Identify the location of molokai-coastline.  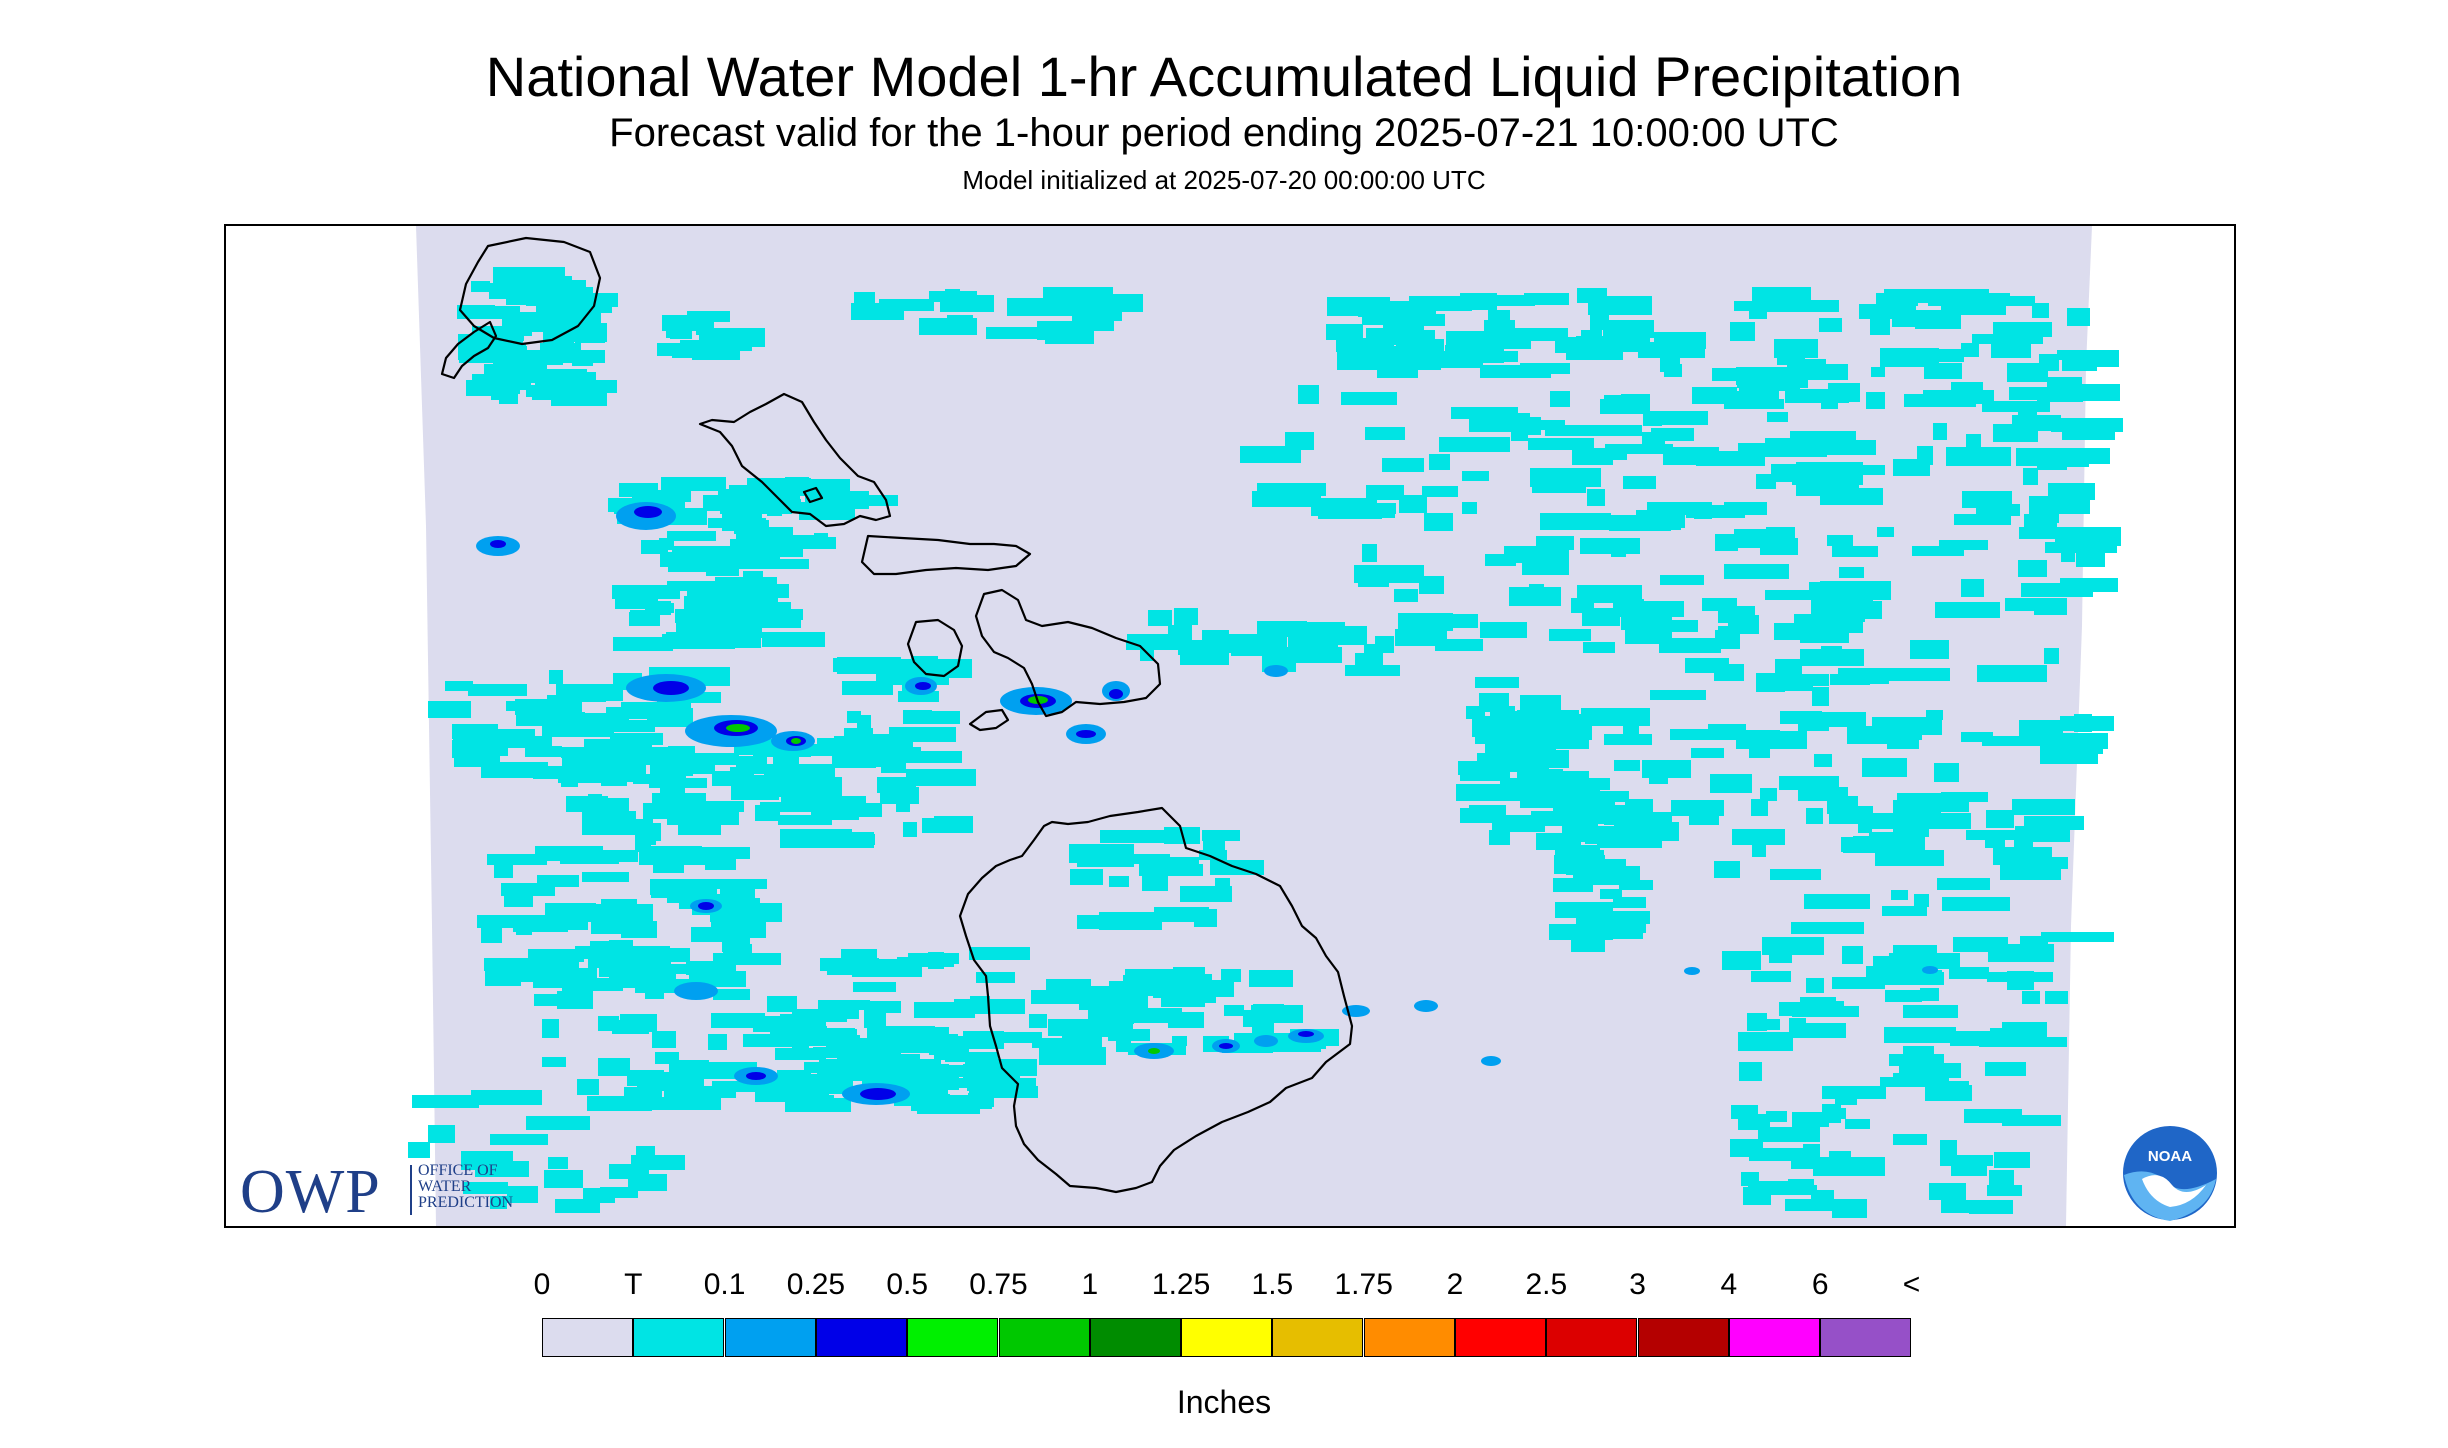
(946, 555).